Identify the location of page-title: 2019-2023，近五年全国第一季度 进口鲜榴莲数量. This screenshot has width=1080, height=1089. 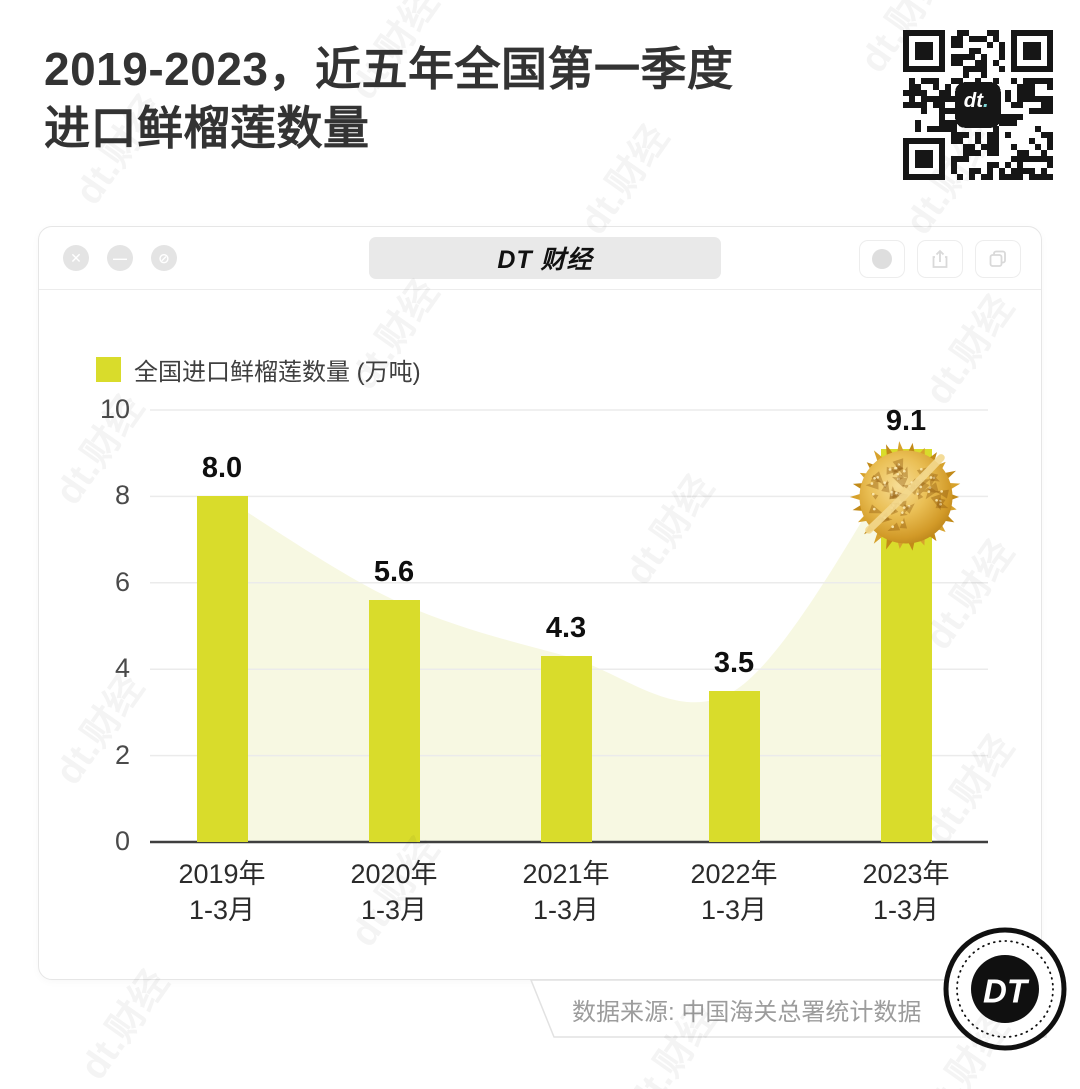
(388, 99).